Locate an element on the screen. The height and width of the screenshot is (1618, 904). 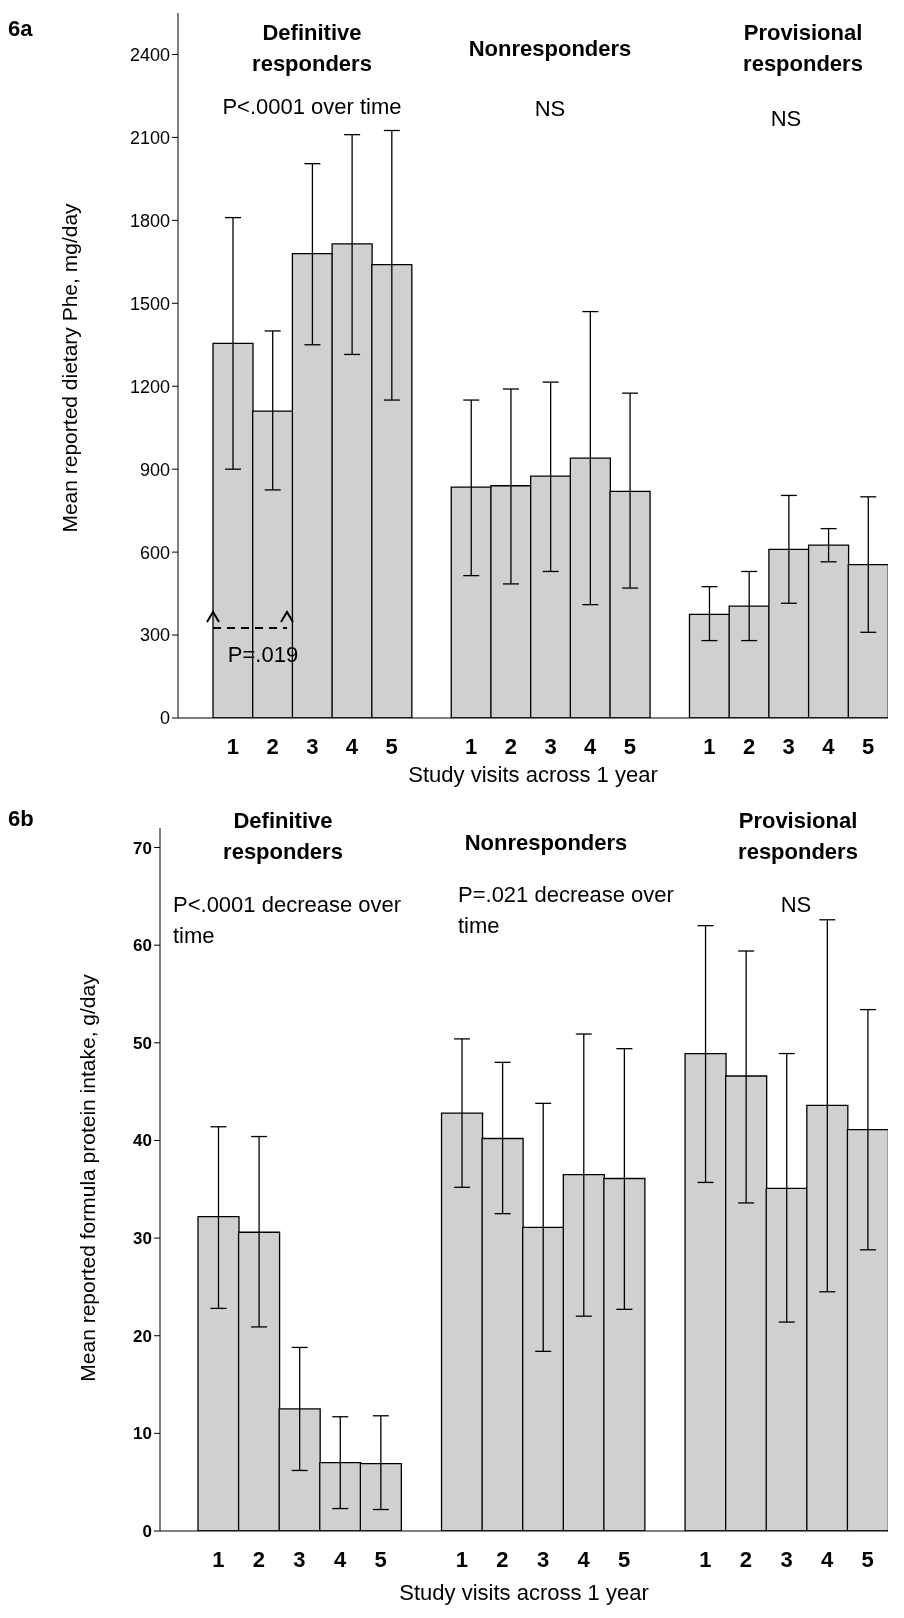
y-tick-label: 2100 is located at coordinates (149, 137).